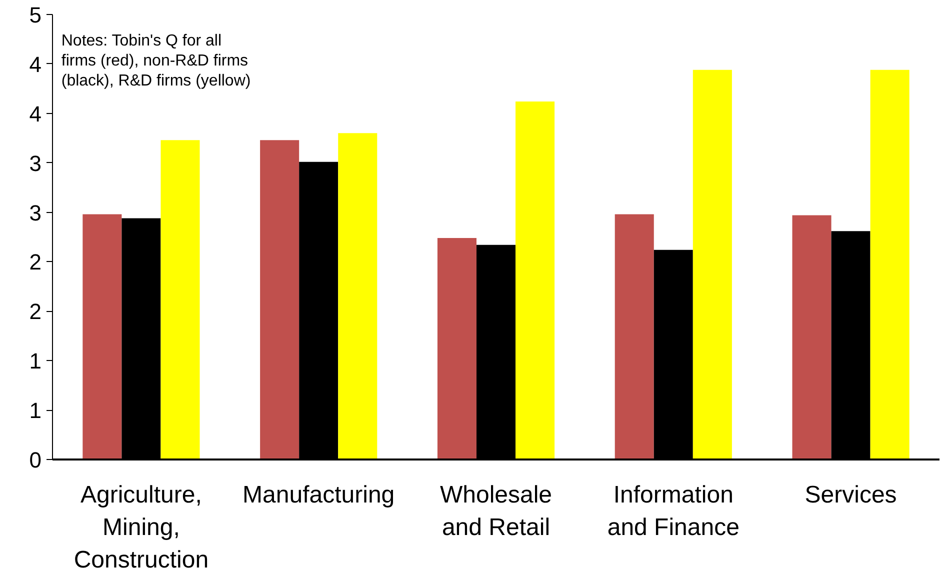 The image size is (941, 576). Describe the element at coordinates (156, 61) in the screenshot. I see `annotation: Notes: Tobin's Q for all firms (red), non-R&D firms (black), R&D firms (yellow)` at that location.